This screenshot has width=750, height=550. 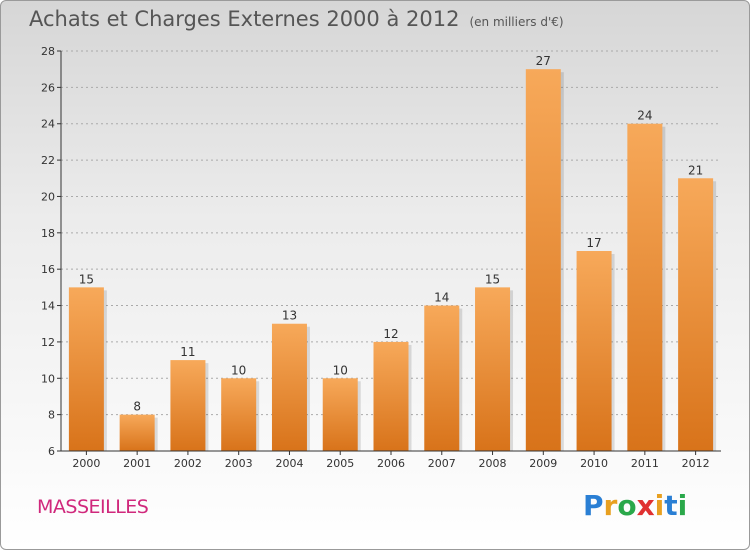 I want to click on data-label: 14, so click(x=441, y=298).